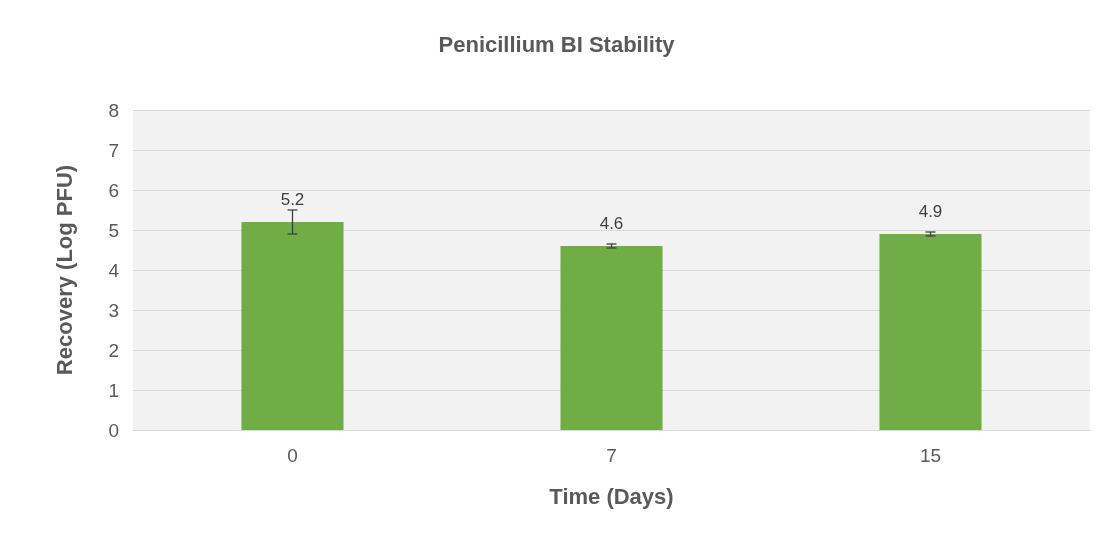 Image resolution: width=1113 pixels, height=536 pixels. Describe the element at coordinates (113, 230) in the screenshot. I see `y-tick-label: 5` at that location.